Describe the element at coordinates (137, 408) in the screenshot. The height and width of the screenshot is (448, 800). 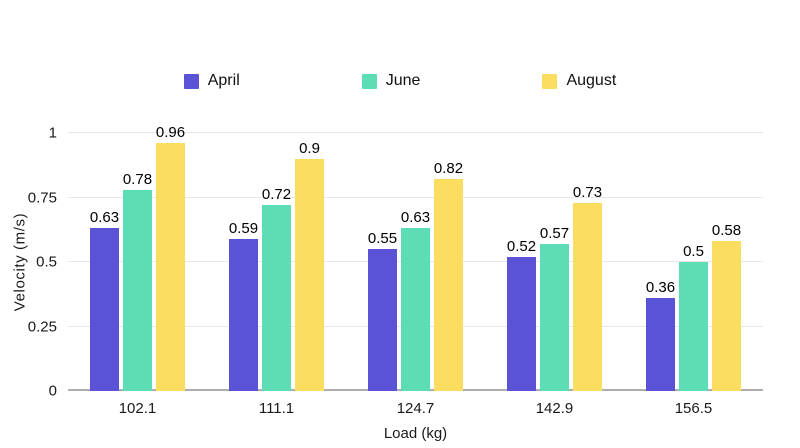
I see `x-tick-label: 102.1` at that location.